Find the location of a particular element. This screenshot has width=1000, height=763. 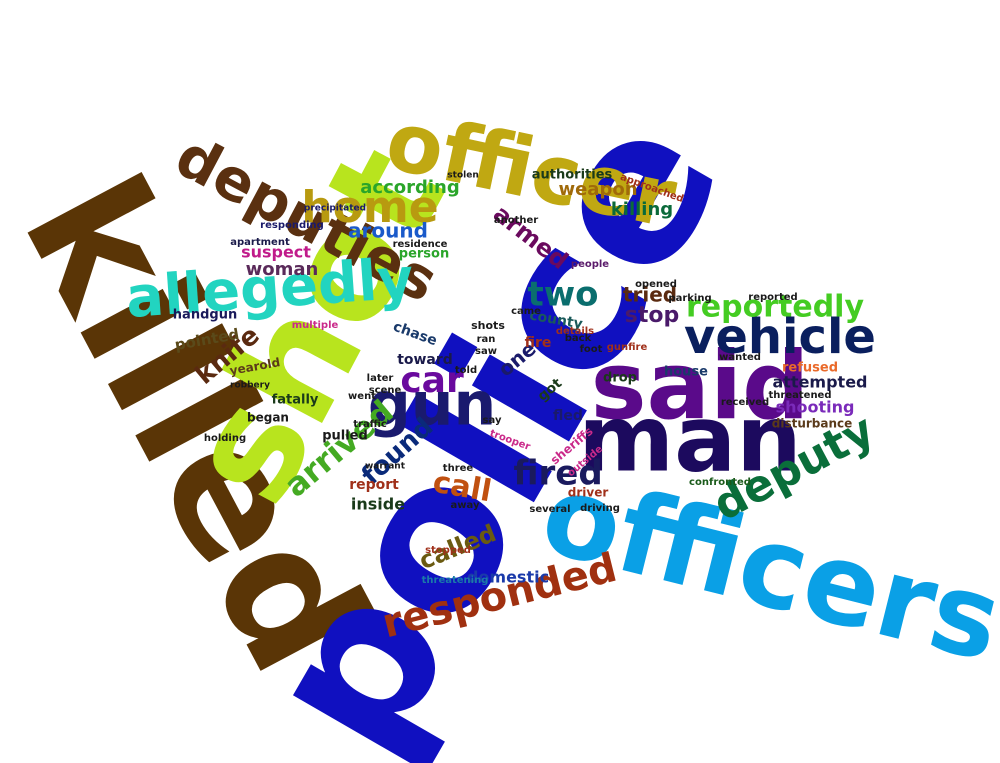

word-stop: stop is located at coordinates (652, 315).